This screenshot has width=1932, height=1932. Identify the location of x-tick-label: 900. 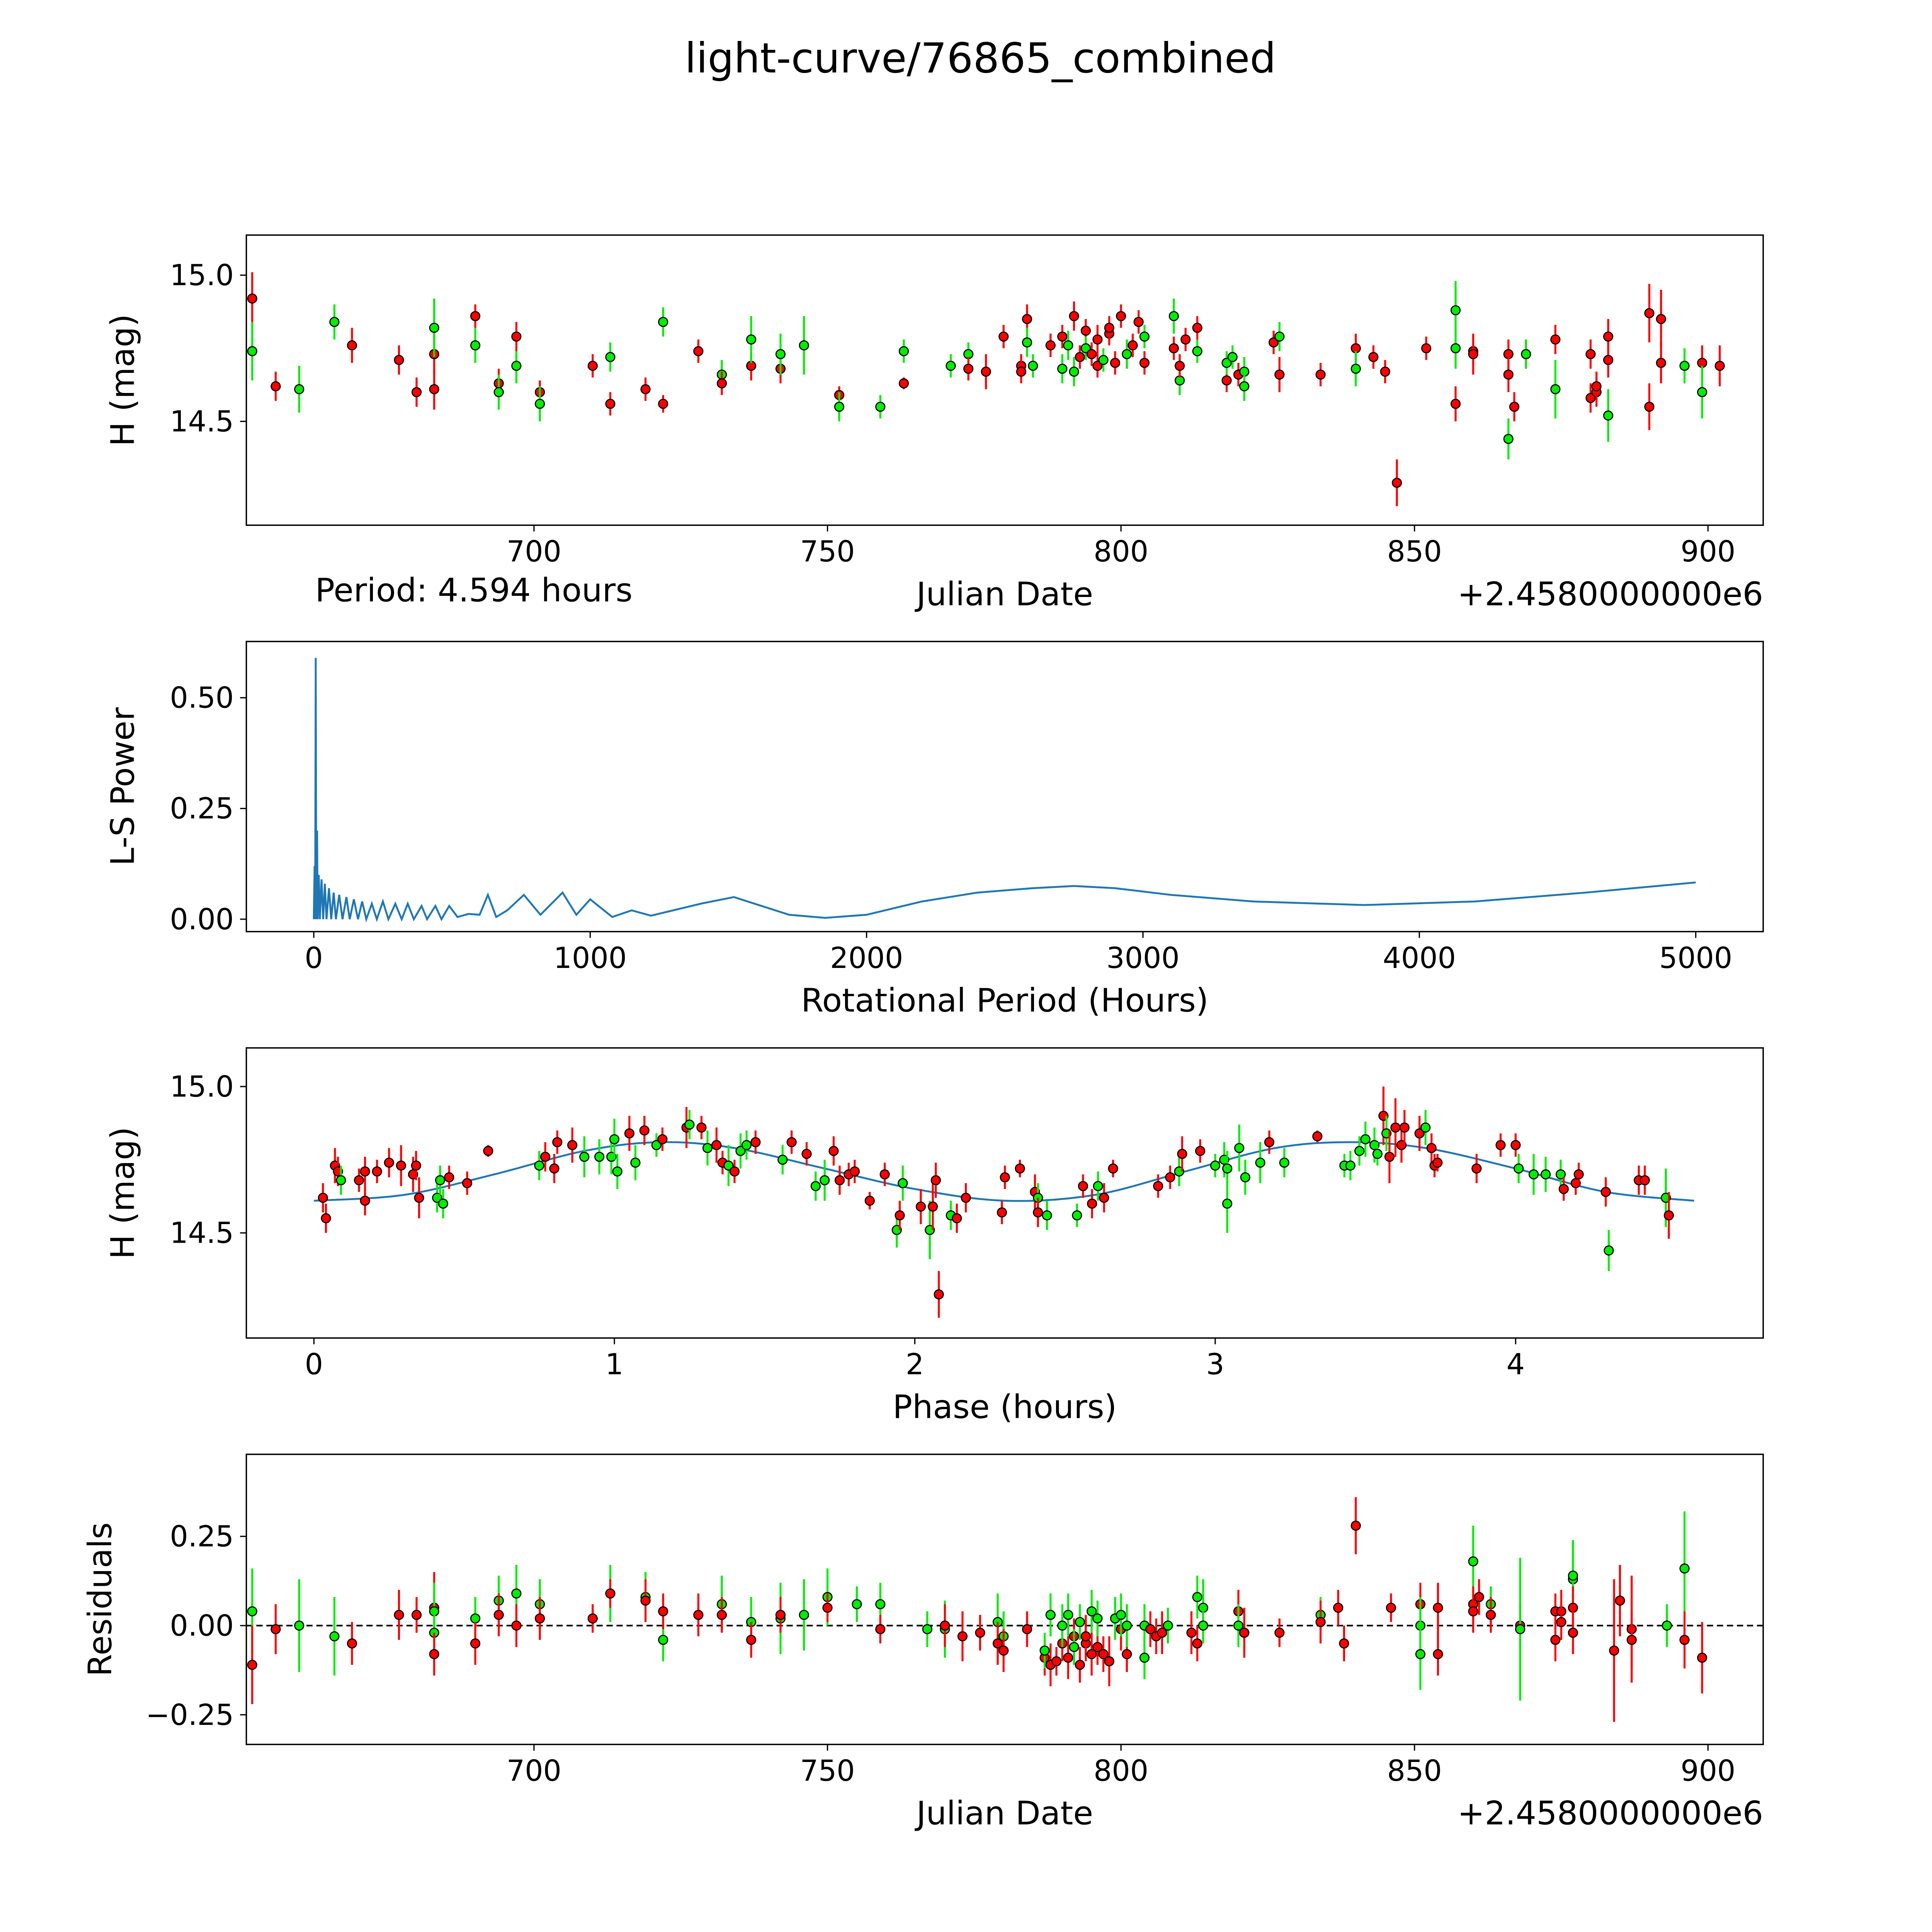
(1708, 551).